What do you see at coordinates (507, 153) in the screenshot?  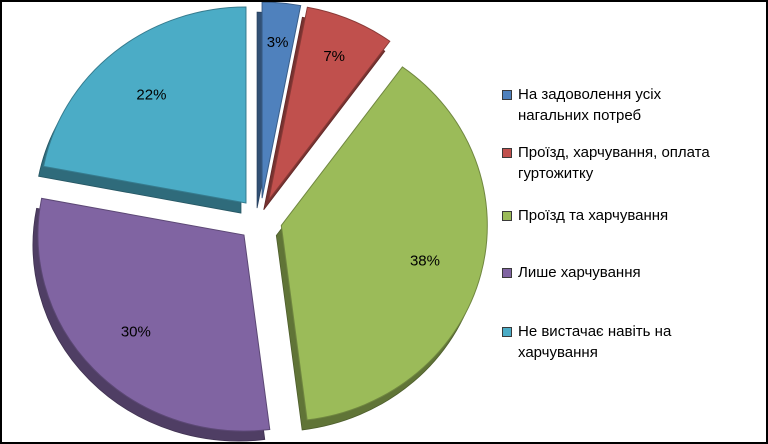 I see `legend-swatch-red` at bounding box center [507, 153].